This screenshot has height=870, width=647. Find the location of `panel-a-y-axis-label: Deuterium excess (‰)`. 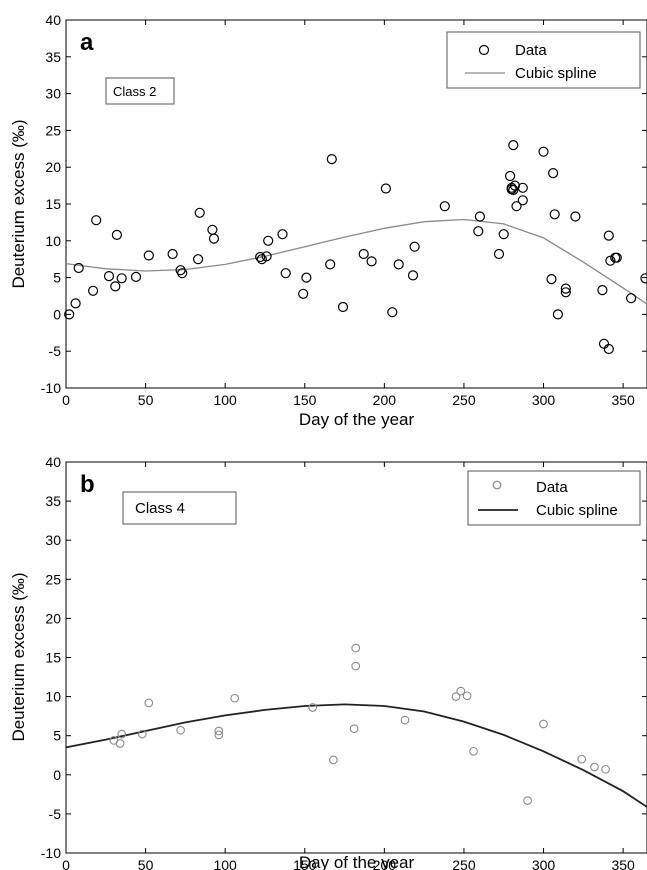

panel-a-y-axis-label: Deuterium excess (‰) is located at coordinates (18, 203).